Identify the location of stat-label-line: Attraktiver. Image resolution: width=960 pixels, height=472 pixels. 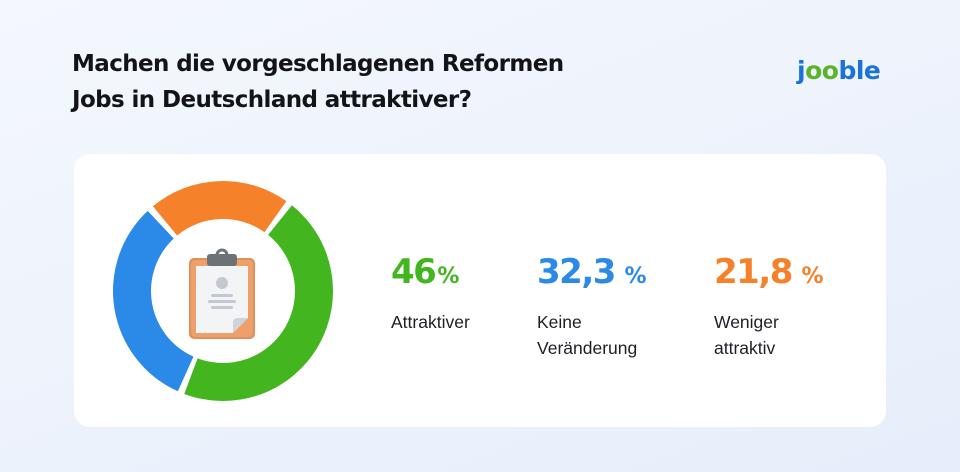
(430, 322).